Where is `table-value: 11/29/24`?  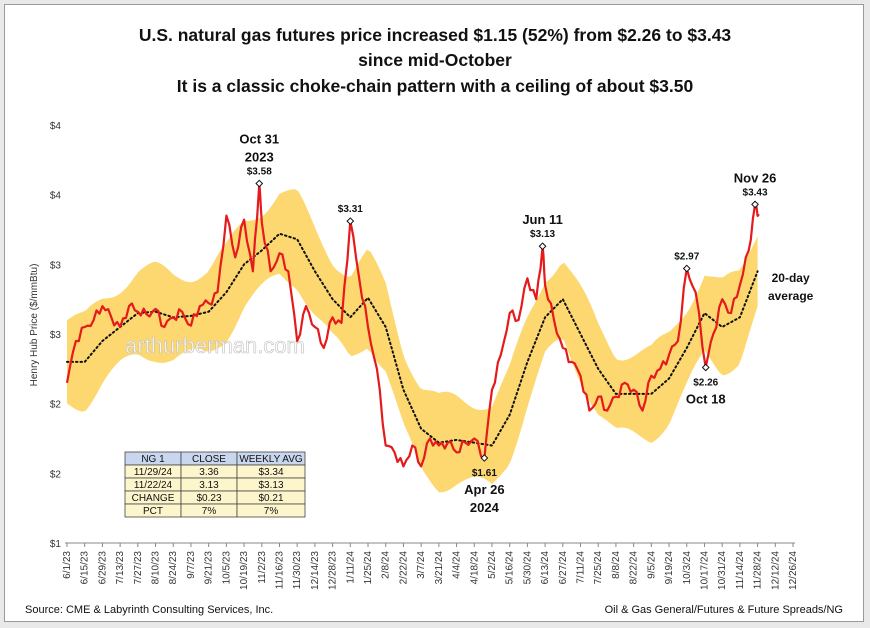
table-value: 11/29/24 is located at coordinates (153, 472).